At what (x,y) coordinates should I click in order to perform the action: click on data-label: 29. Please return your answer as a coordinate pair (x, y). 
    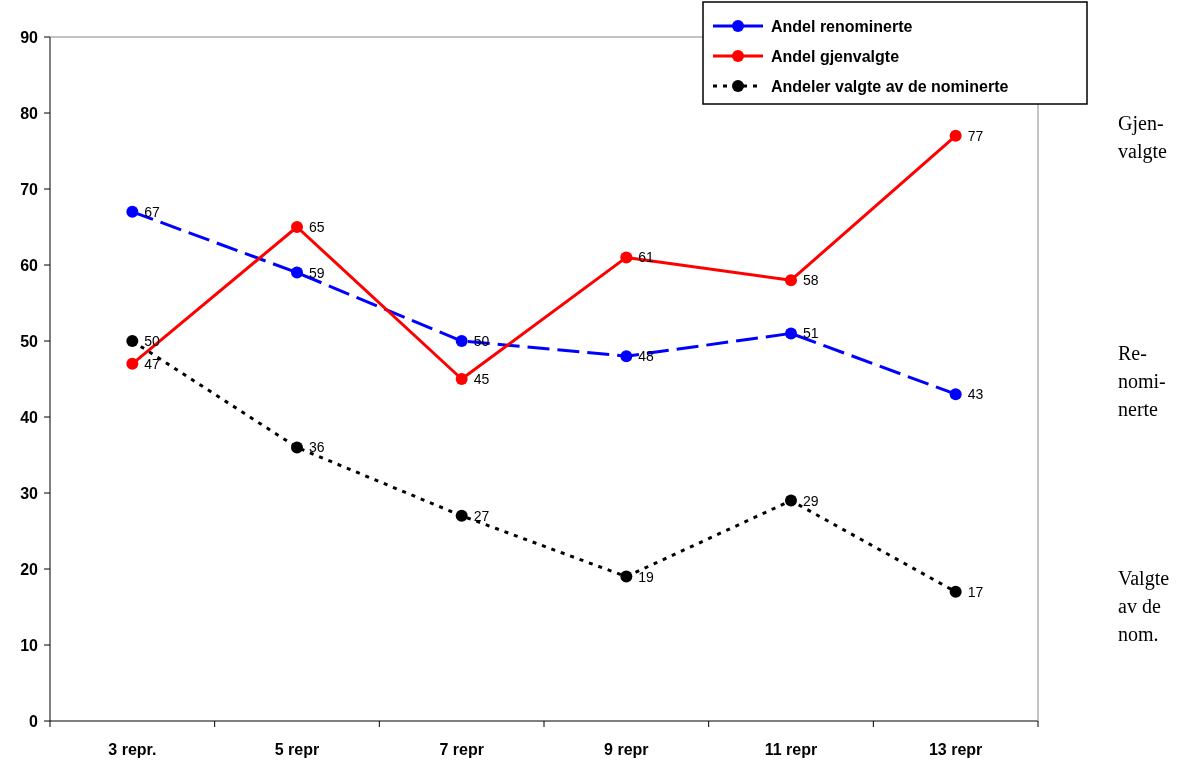
    Looking at the image, I should click on (811, 500).